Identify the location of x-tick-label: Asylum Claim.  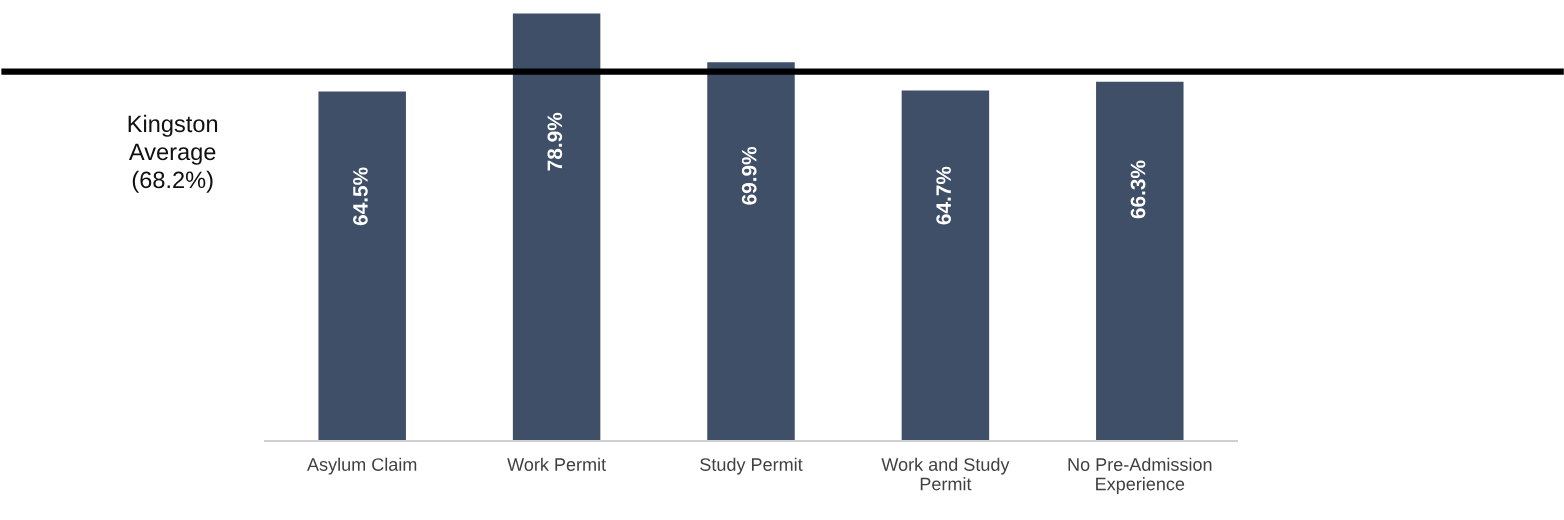
(362, 466).